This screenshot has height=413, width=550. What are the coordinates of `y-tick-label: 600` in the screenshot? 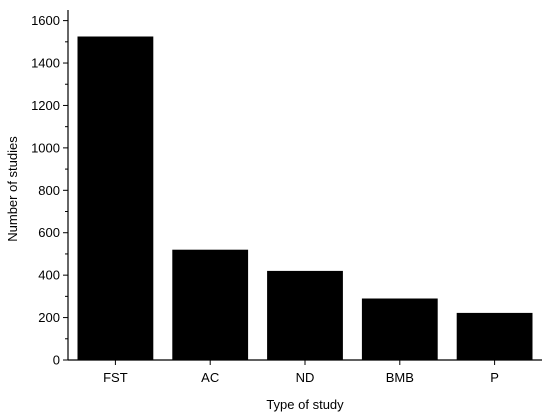 It's located at (49, 232).